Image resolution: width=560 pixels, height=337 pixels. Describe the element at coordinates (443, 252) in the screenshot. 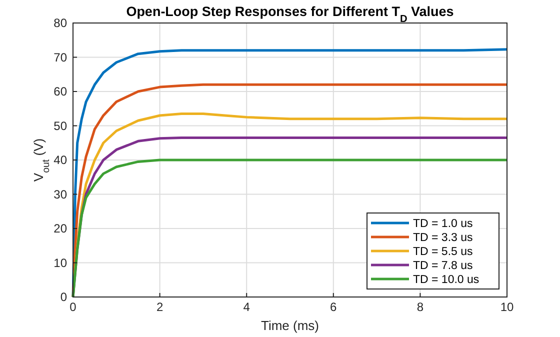

I see `legend-label: TD = 5.5 us` at that location.